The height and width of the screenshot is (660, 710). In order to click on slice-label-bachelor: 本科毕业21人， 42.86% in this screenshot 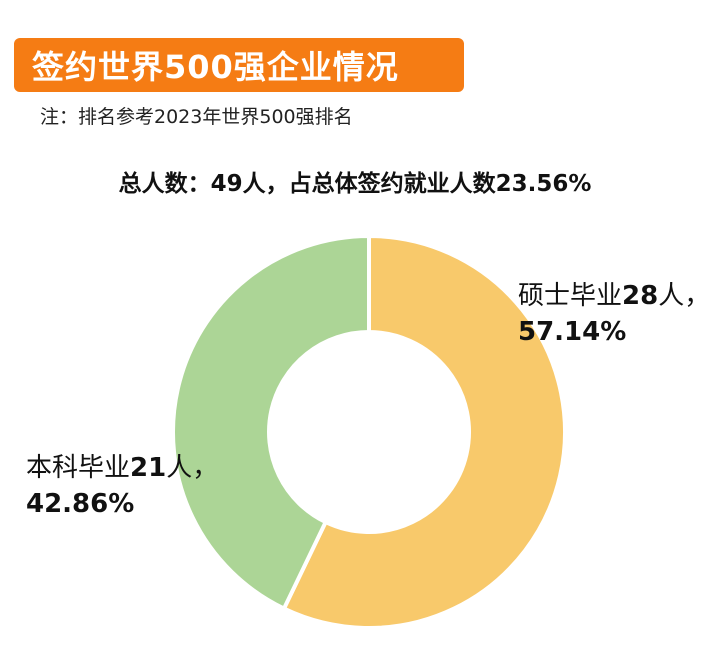, I will do `click(122, 486)`.